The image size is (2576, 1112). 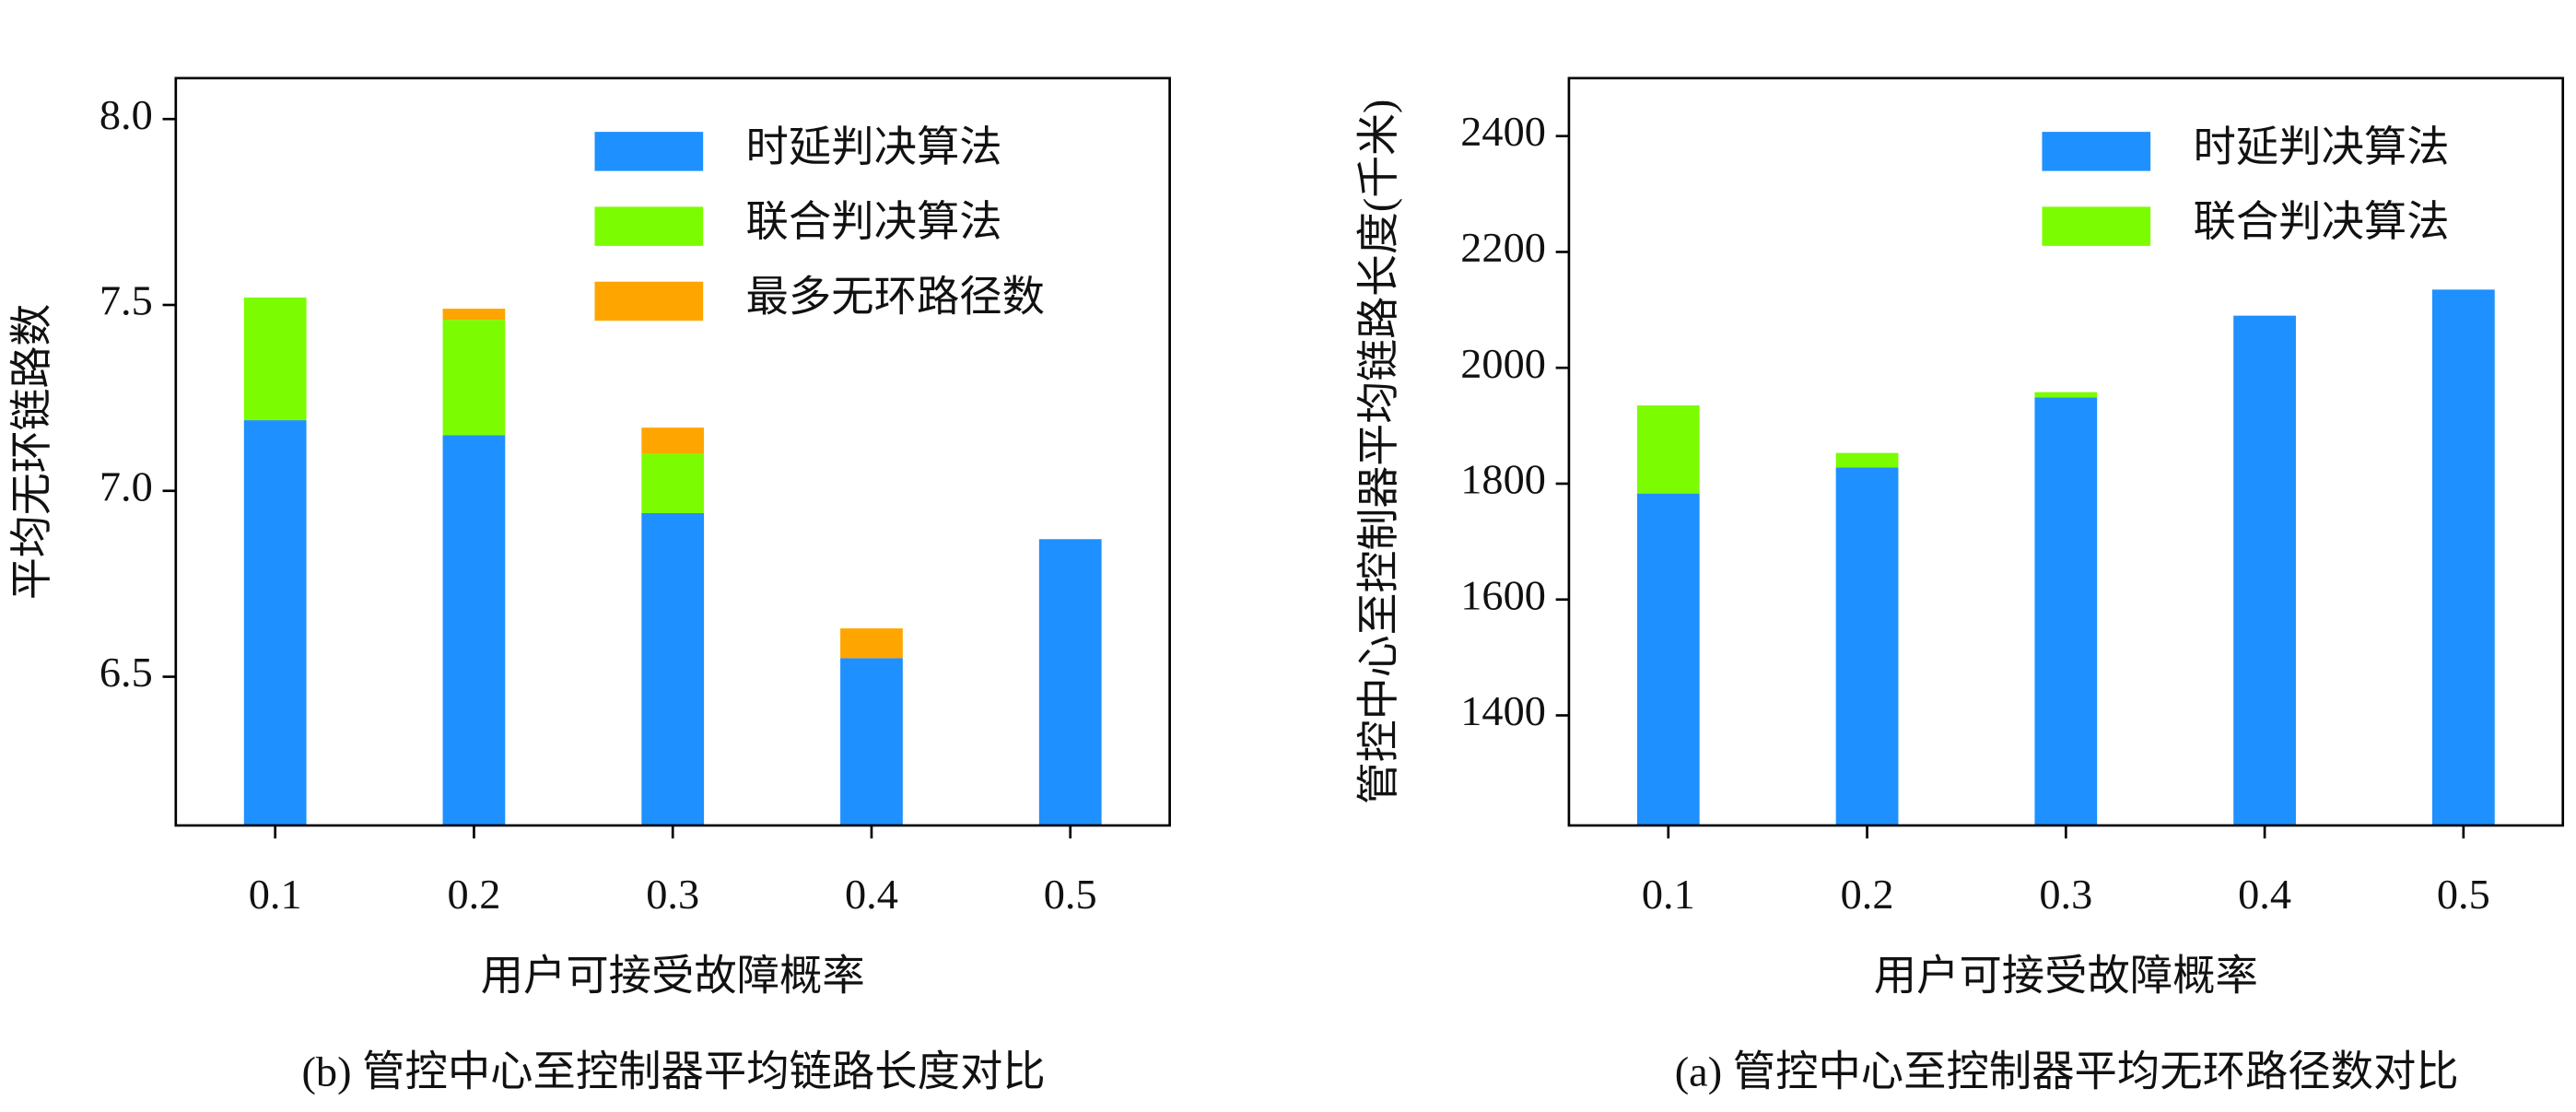 I want to click on y-axis-label: 平均无环链路数, so click(x=31, y=452).